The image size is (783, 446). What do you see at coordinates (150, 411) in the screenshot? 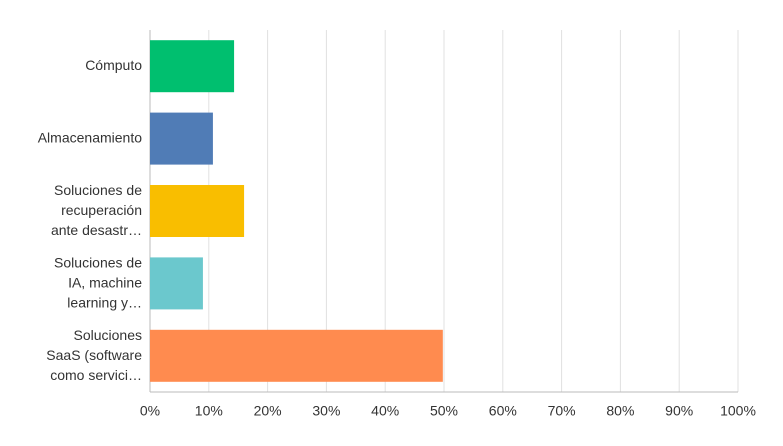
I see `x-tick-label: 0%` at bounding box center [150, 411].